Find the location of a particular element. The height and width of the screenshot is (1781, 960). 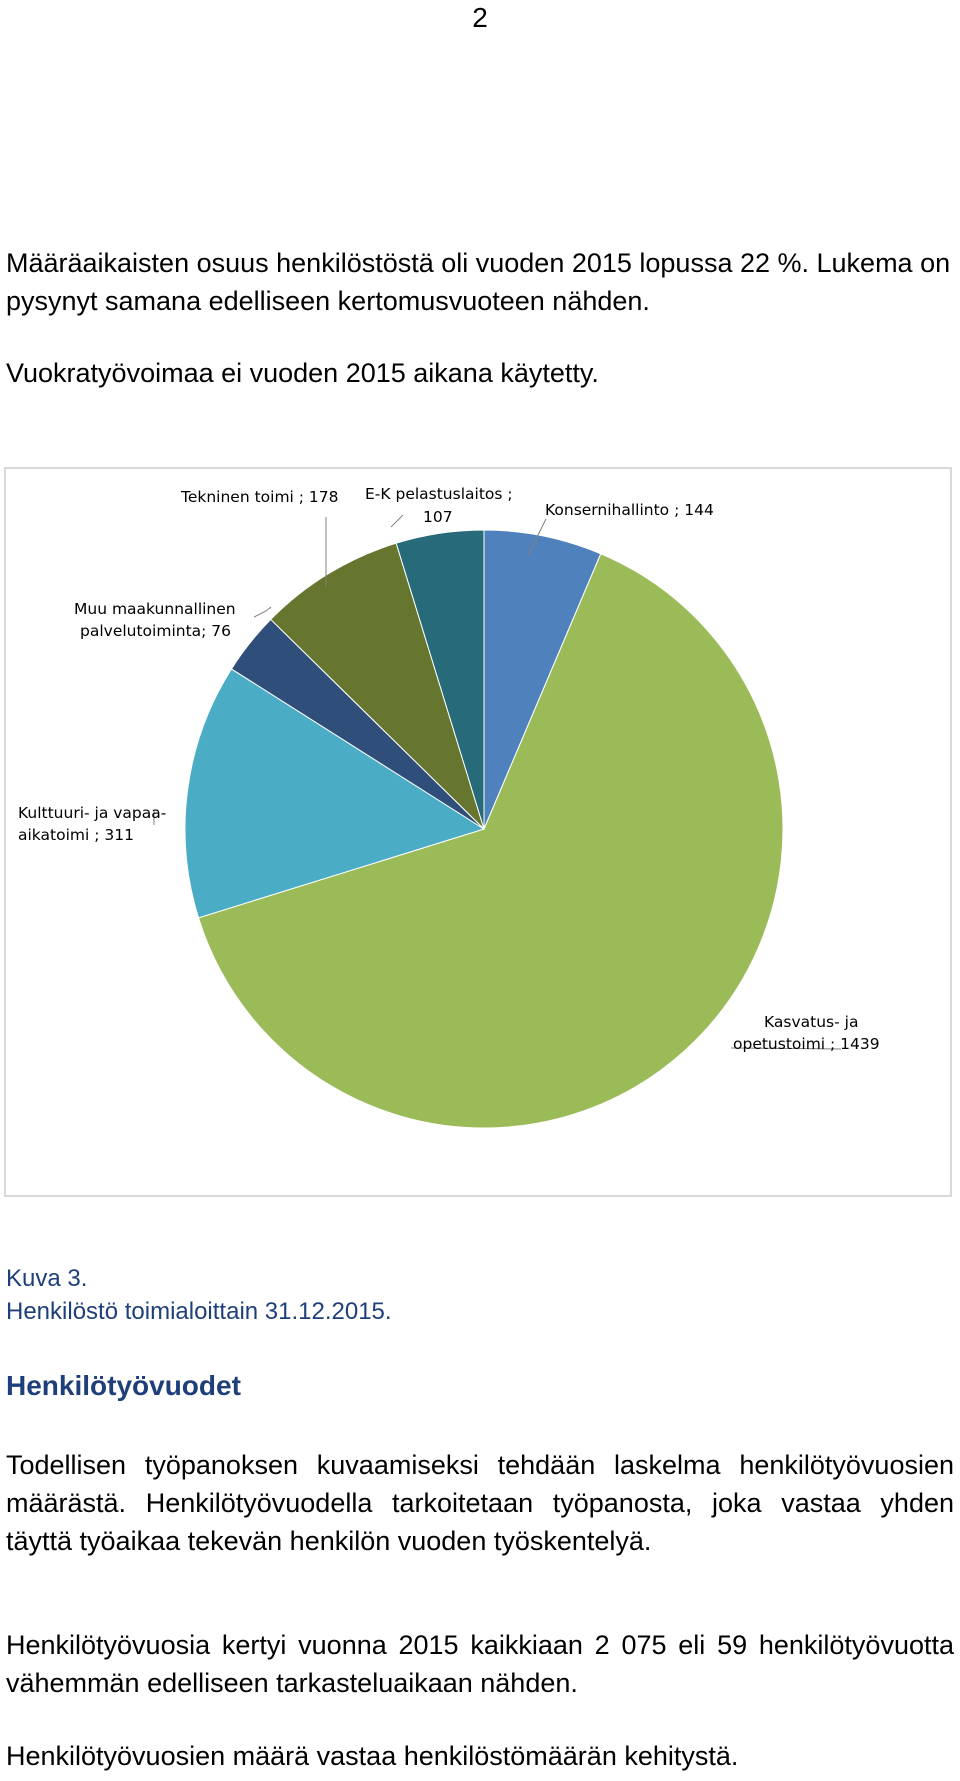

slice-label-kulttuuri-line1: Kulttuuri- ja vapaa- is located at coordinates (92, 813).